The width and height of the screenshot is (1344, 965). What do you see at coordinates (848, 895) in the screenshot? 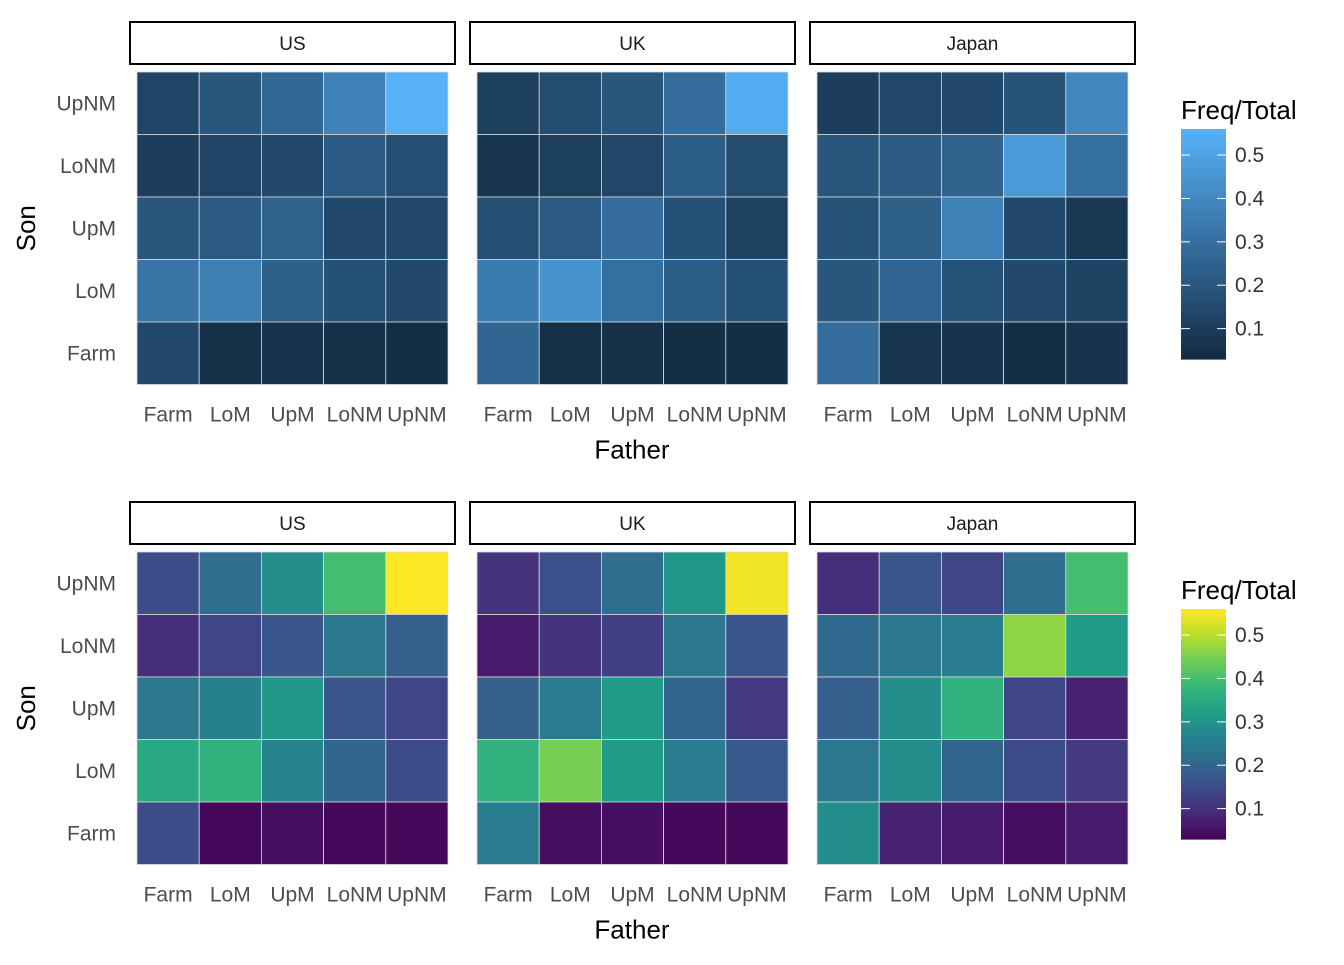
I see `x-tick-label: Farm` at bounding box center [848, 895].